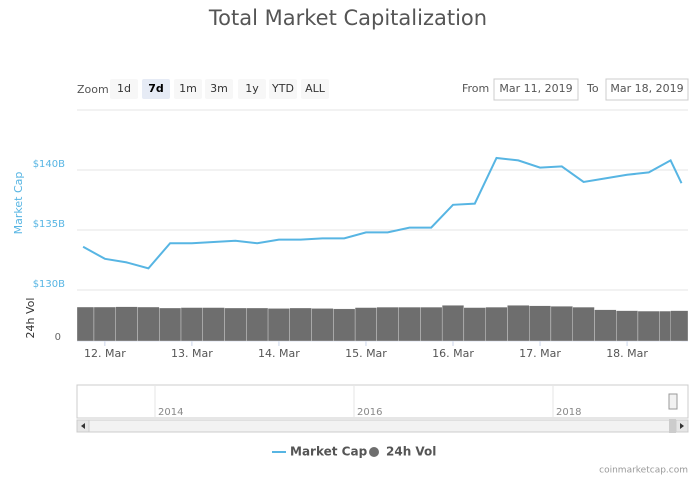 The height and width of the screenshot is (479, 696). Describe the element at coordinates (192, 353) in the screenshot. I see `x-tick-label: 13. Mar` at that location.